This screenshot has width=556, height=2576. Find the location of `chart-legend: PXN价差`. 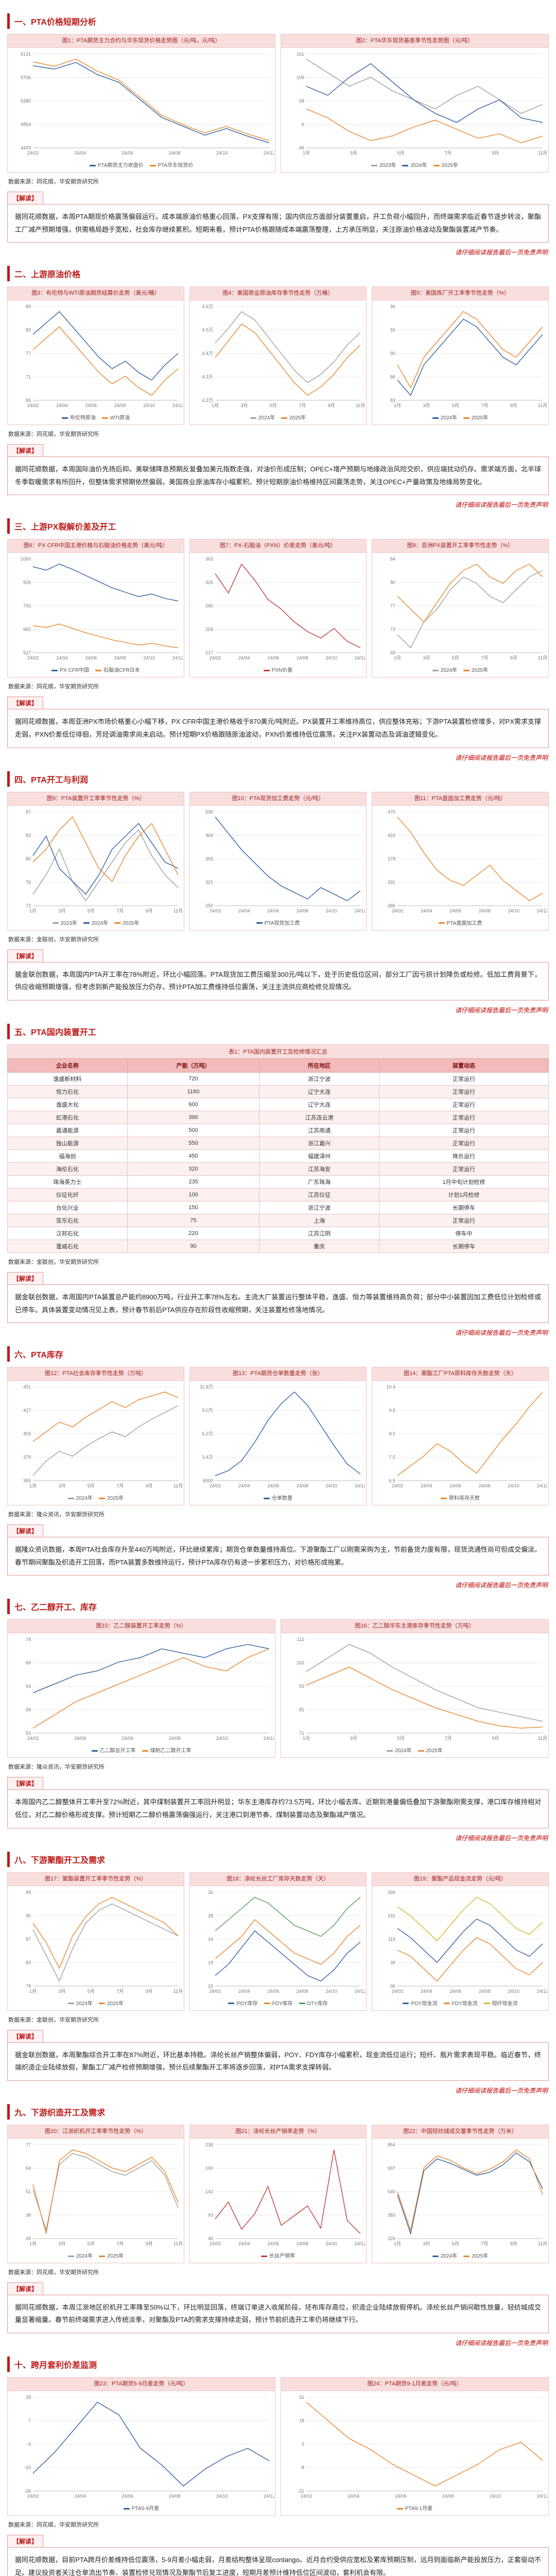

chart-legend: PXN价差 is located at coordinates (278, 671).